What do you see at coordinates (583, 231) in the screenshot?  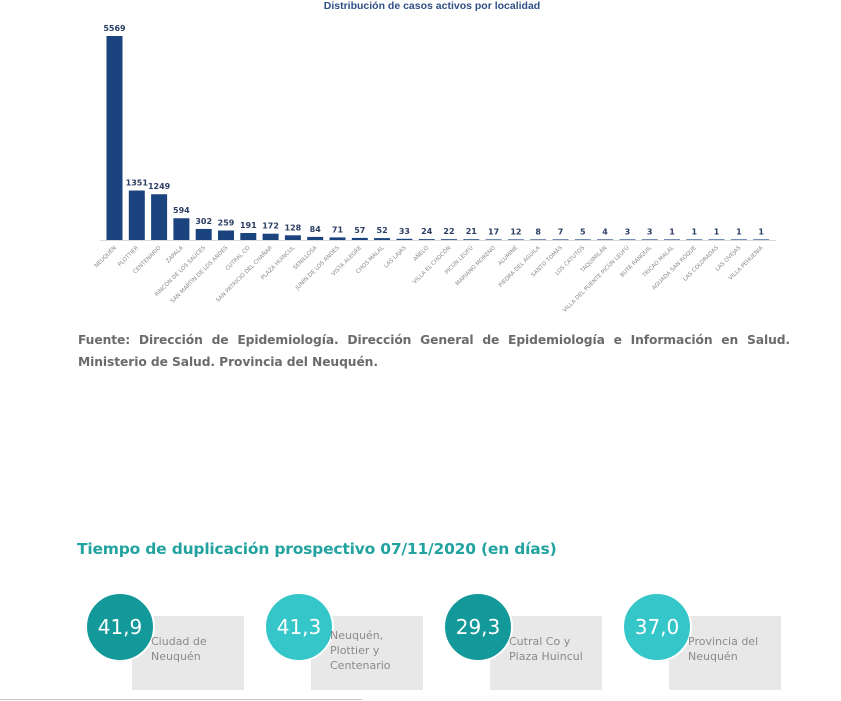 I see `value-label: 5` at bounding box center [583, 231].